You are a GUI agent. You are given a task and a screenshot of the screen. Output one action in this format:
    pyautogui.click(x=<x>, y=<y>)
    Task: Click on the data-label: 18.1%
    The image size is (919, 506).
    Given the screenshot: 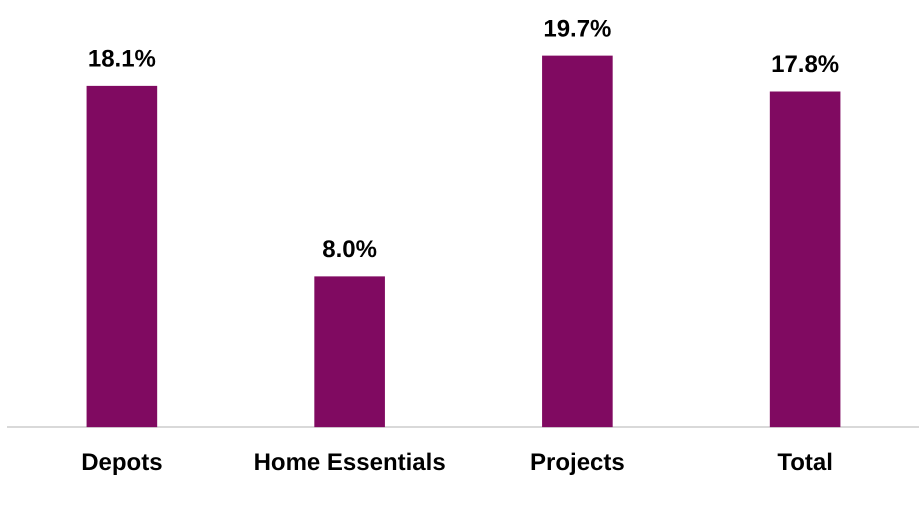 What is the action you would take?
    pyautogui.click(x=122, y=58)
    